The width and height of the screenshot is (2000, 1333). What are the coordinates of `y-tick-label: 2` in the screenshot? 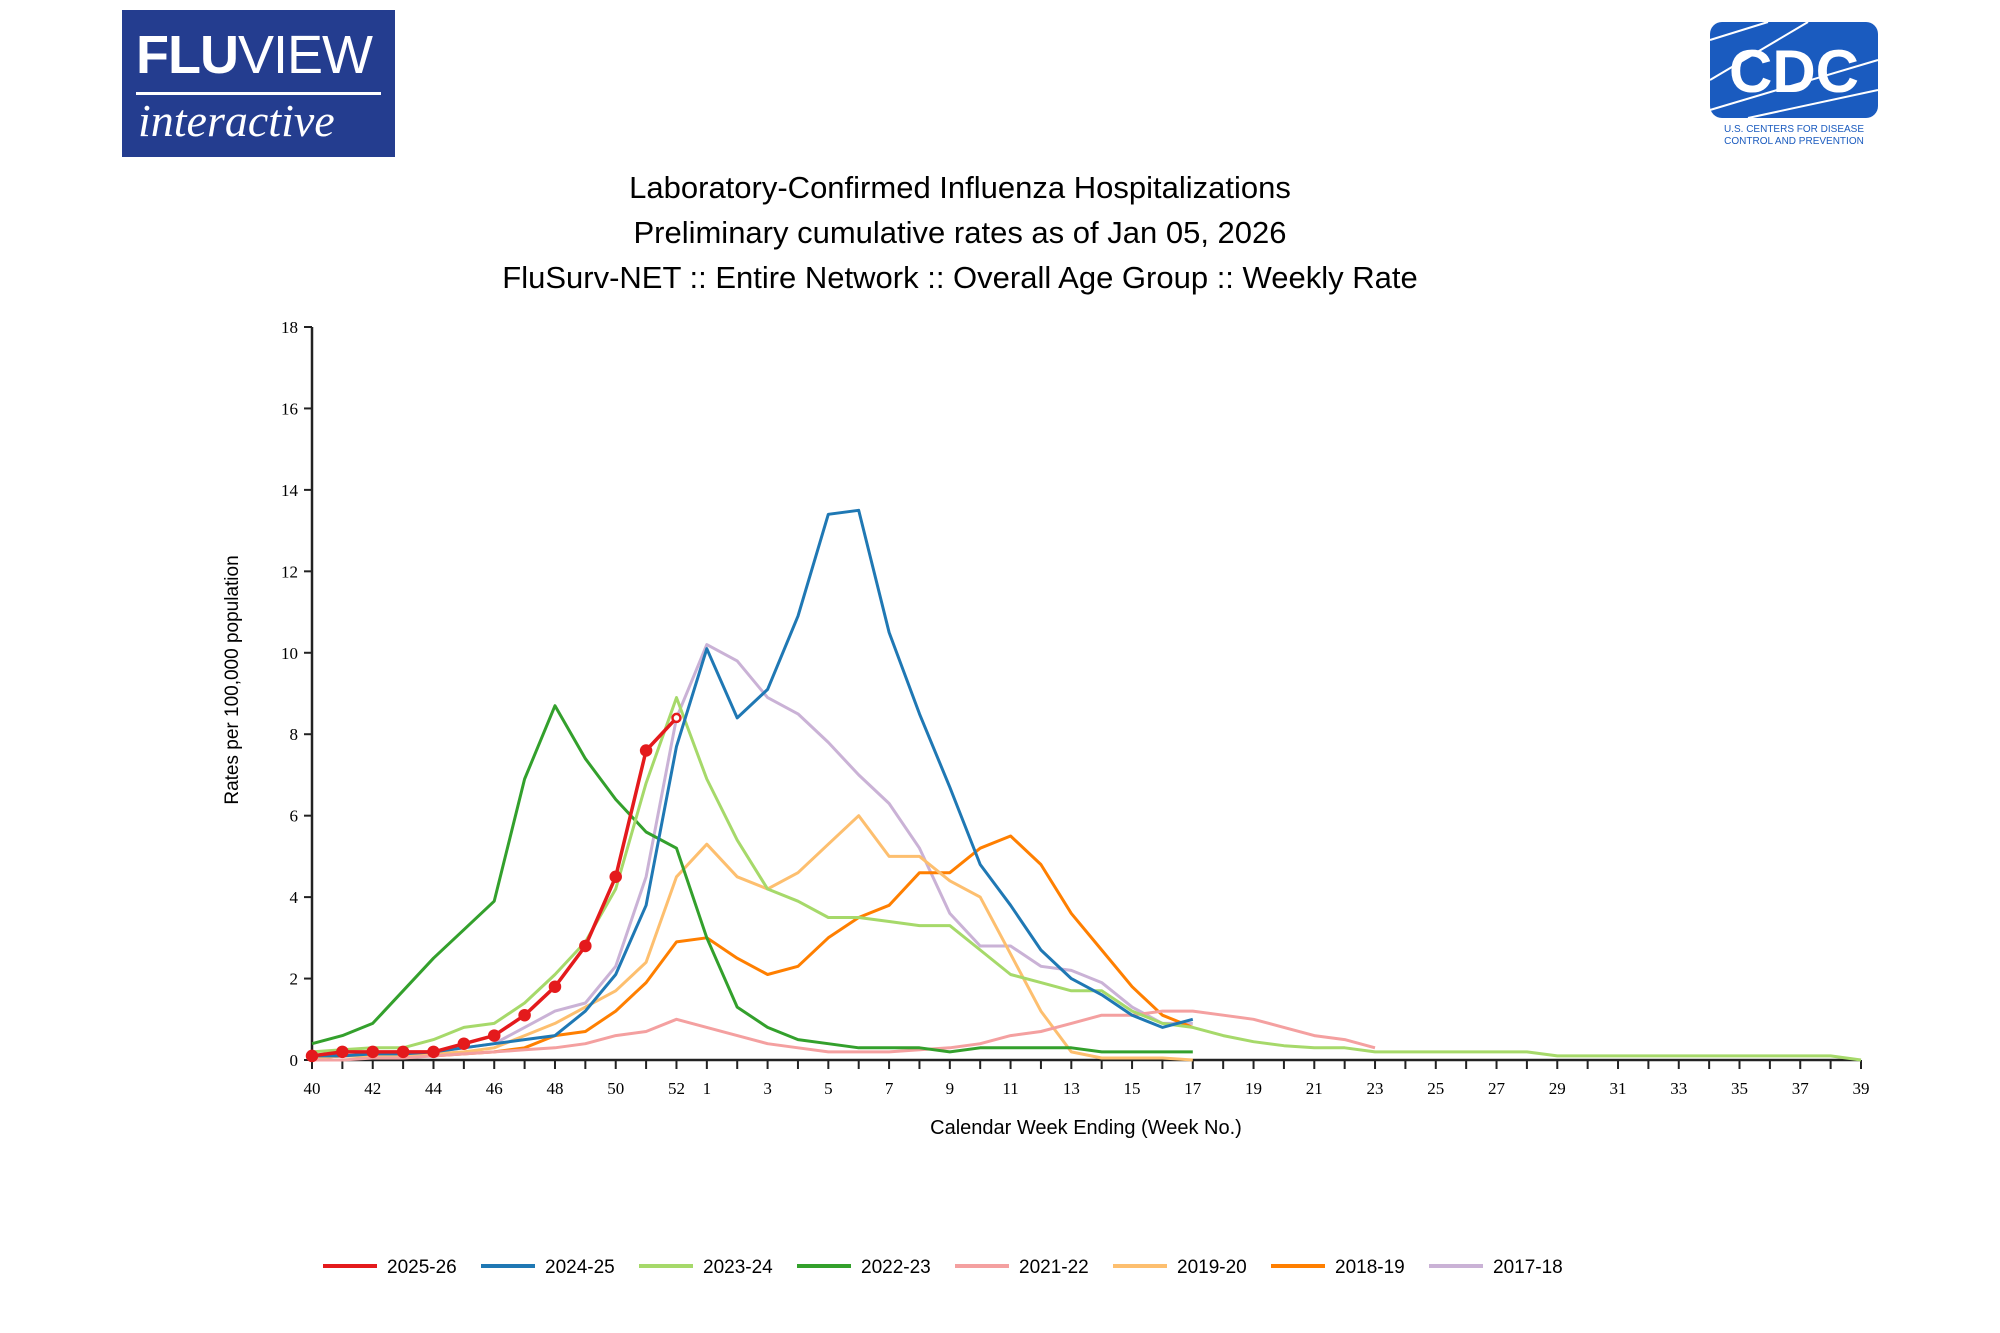 It's located at (294, 979).